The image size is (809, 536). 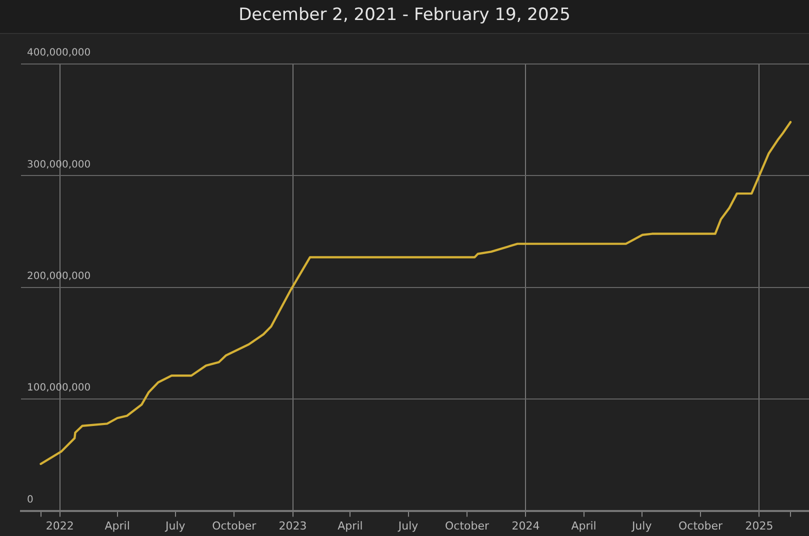 I want to click on y-tick-label: 400,000,000, so click(x=59, y=53).